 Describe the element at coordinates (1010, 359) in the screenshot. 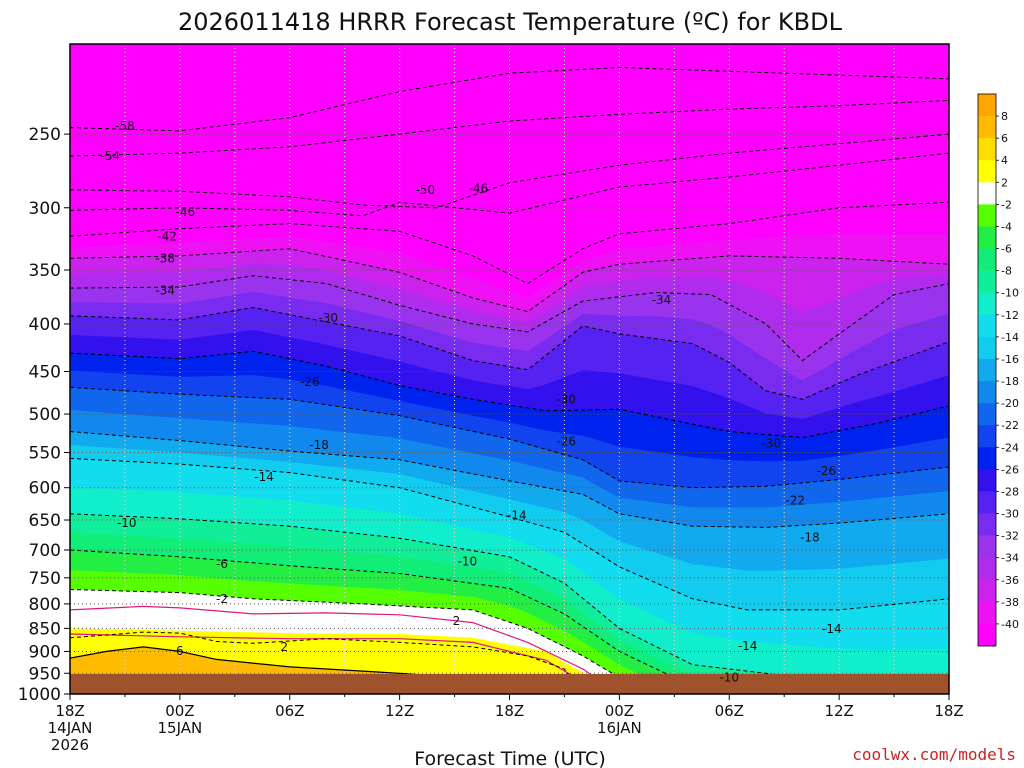

I see `colorbar-label: -16` at that location.